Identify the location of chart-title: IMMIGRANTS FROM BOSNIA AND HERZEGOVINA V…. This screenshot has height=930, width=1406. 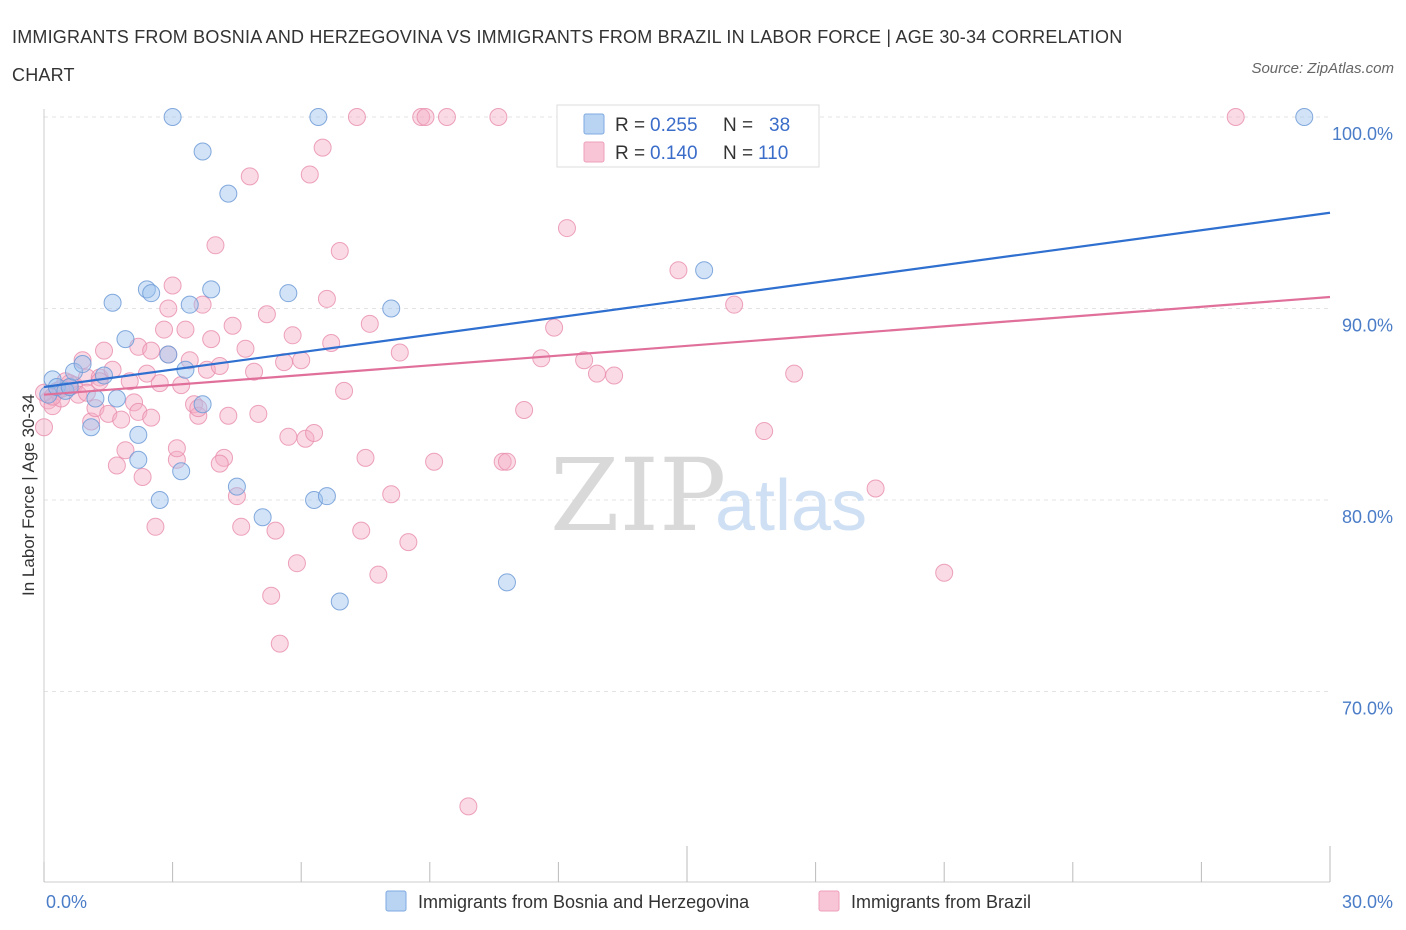
(567, 56).